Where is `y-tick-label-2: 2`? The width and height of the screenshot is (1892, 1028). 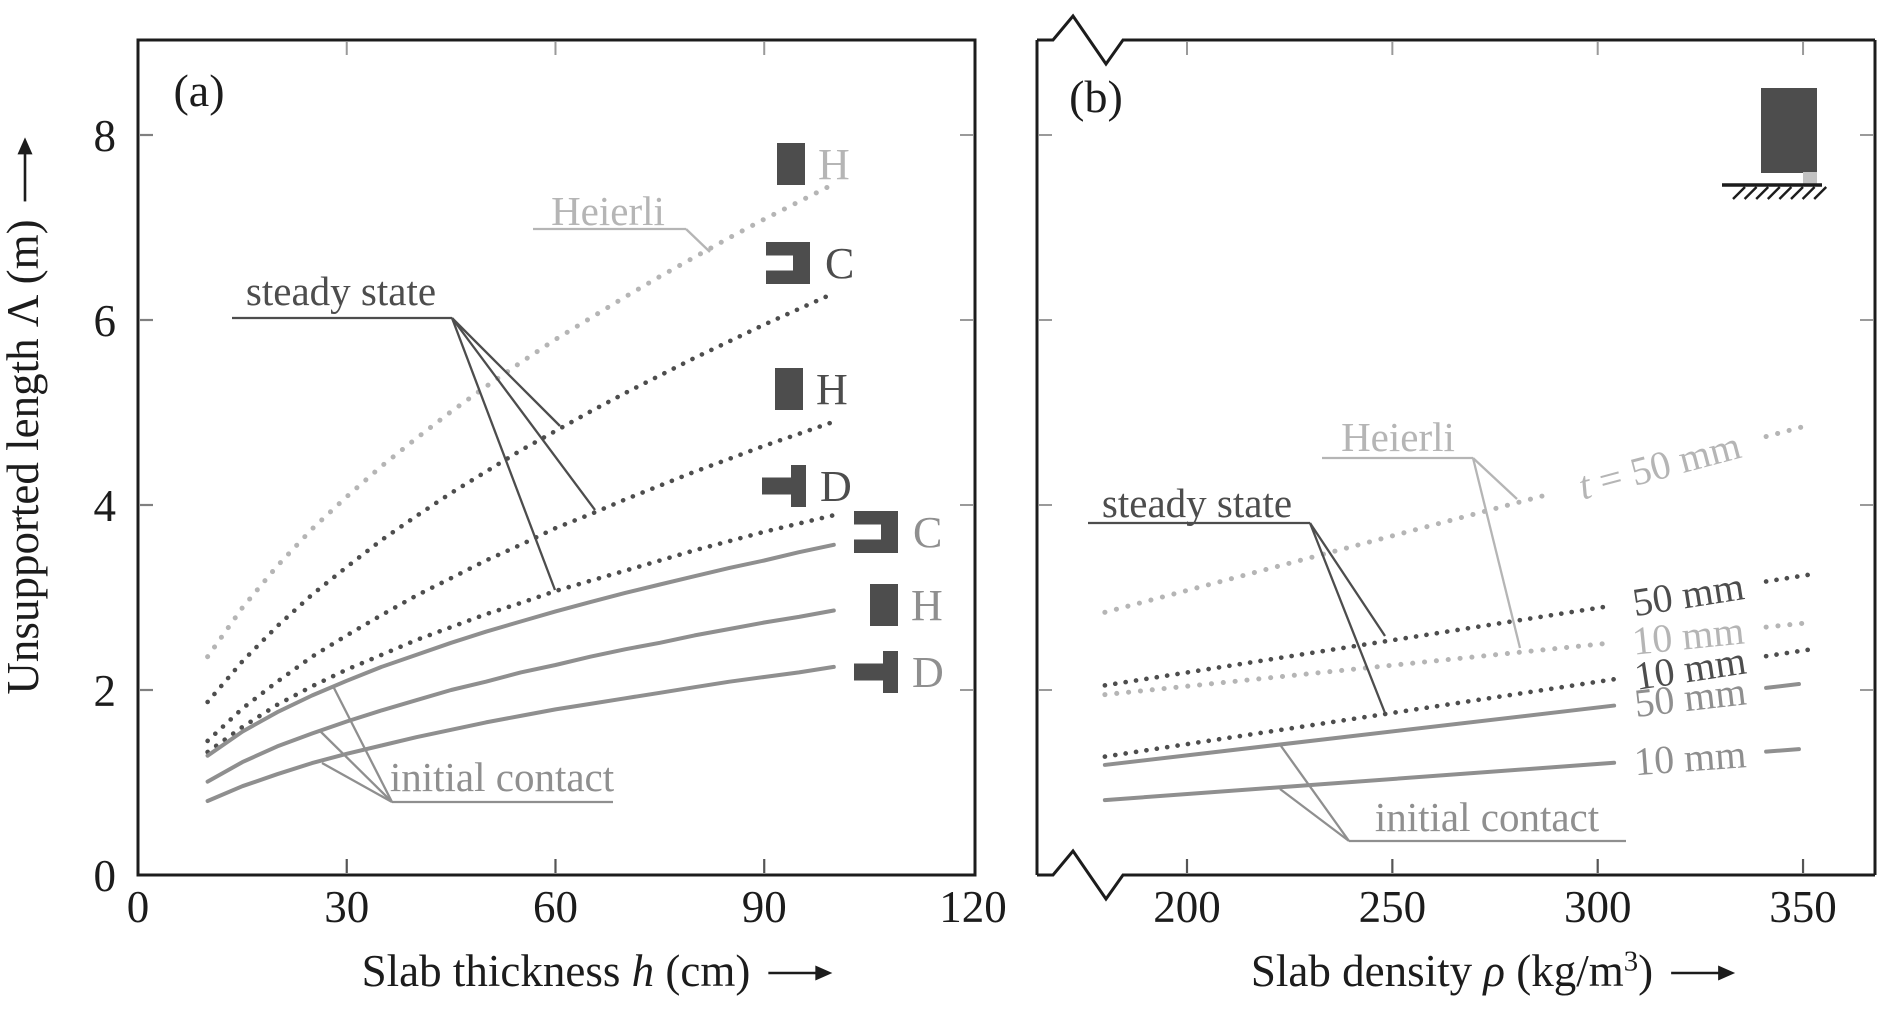
y-tick-label-2: 2 is located at coordinates (105, 691).